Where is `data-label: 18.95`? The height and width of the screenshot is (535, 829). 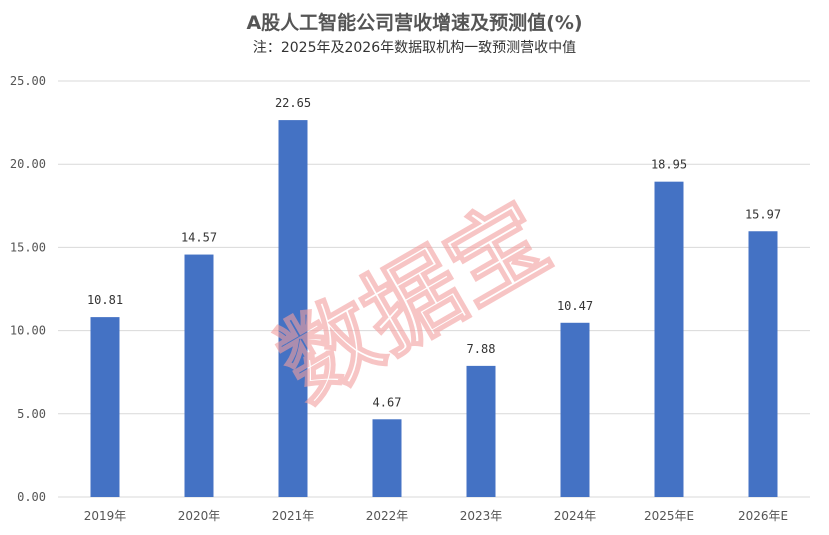 data-label: 18.95 is located at coordinates (669, 165).